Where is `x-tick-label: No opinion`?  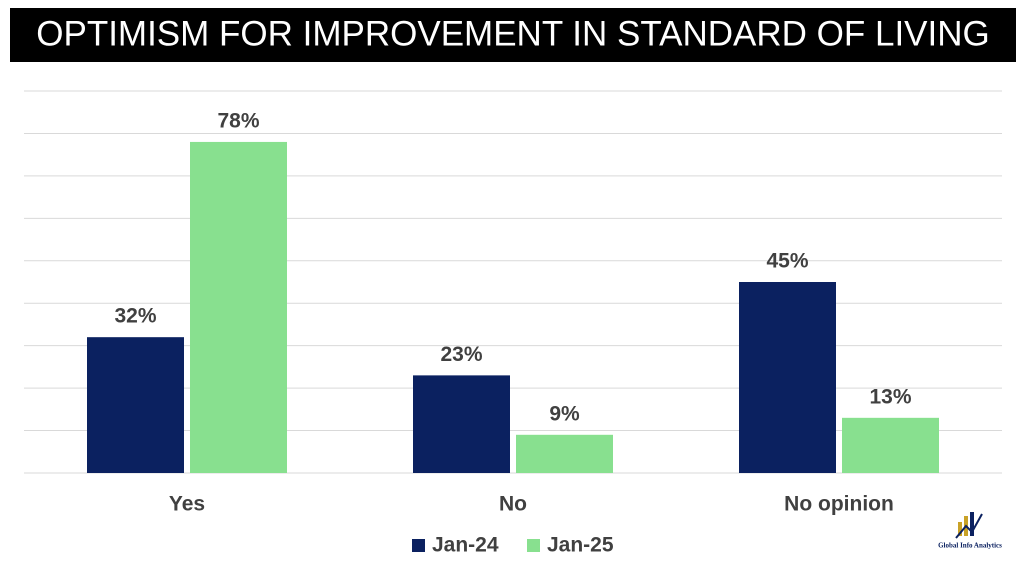
x-tick-label: No opinion is located at coordinates (839, 504).